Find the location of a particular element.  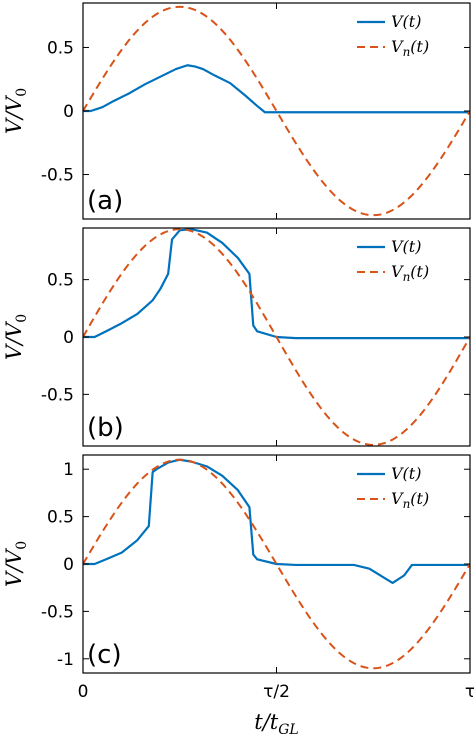

x-tick-label: τ is located at coordinates (469, 692).